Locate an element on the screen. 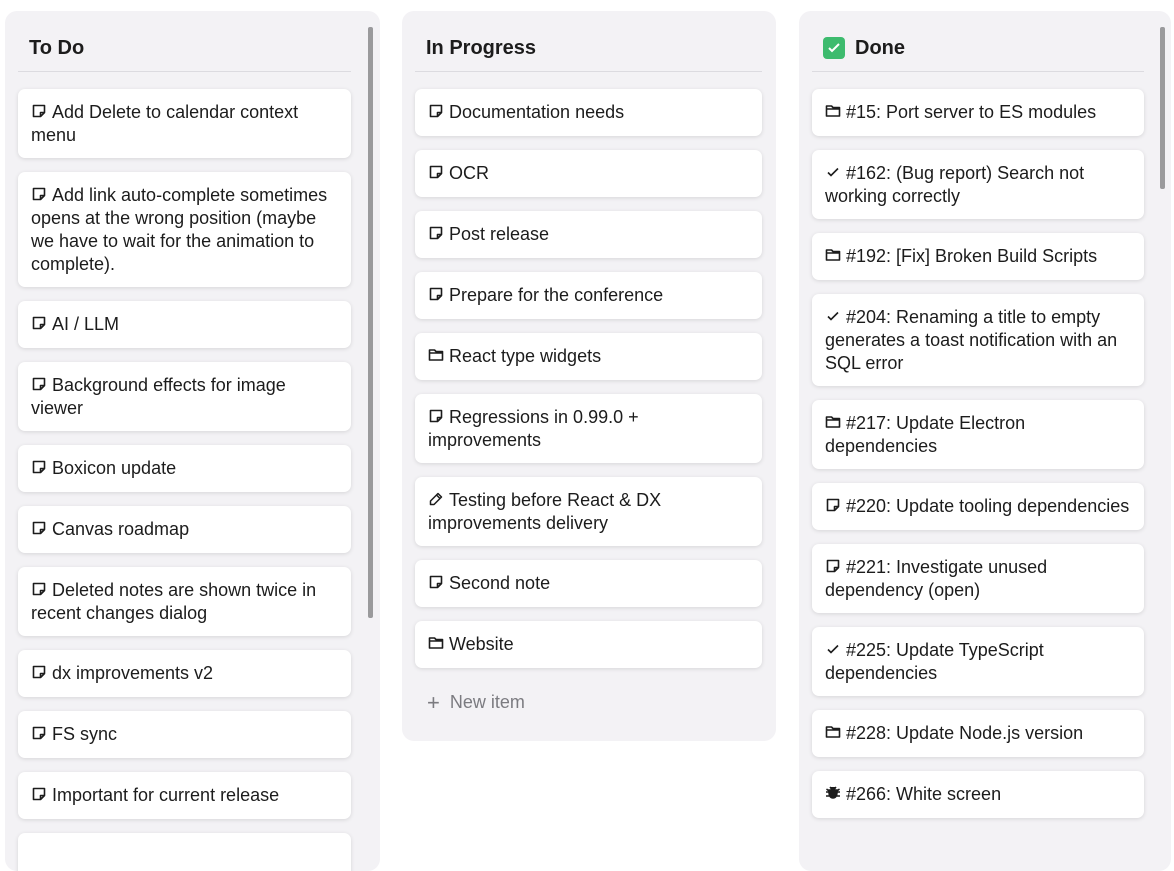 This screenshot has height=871, width=1174. card: Documentation needs is located at coordinates (588, 112).